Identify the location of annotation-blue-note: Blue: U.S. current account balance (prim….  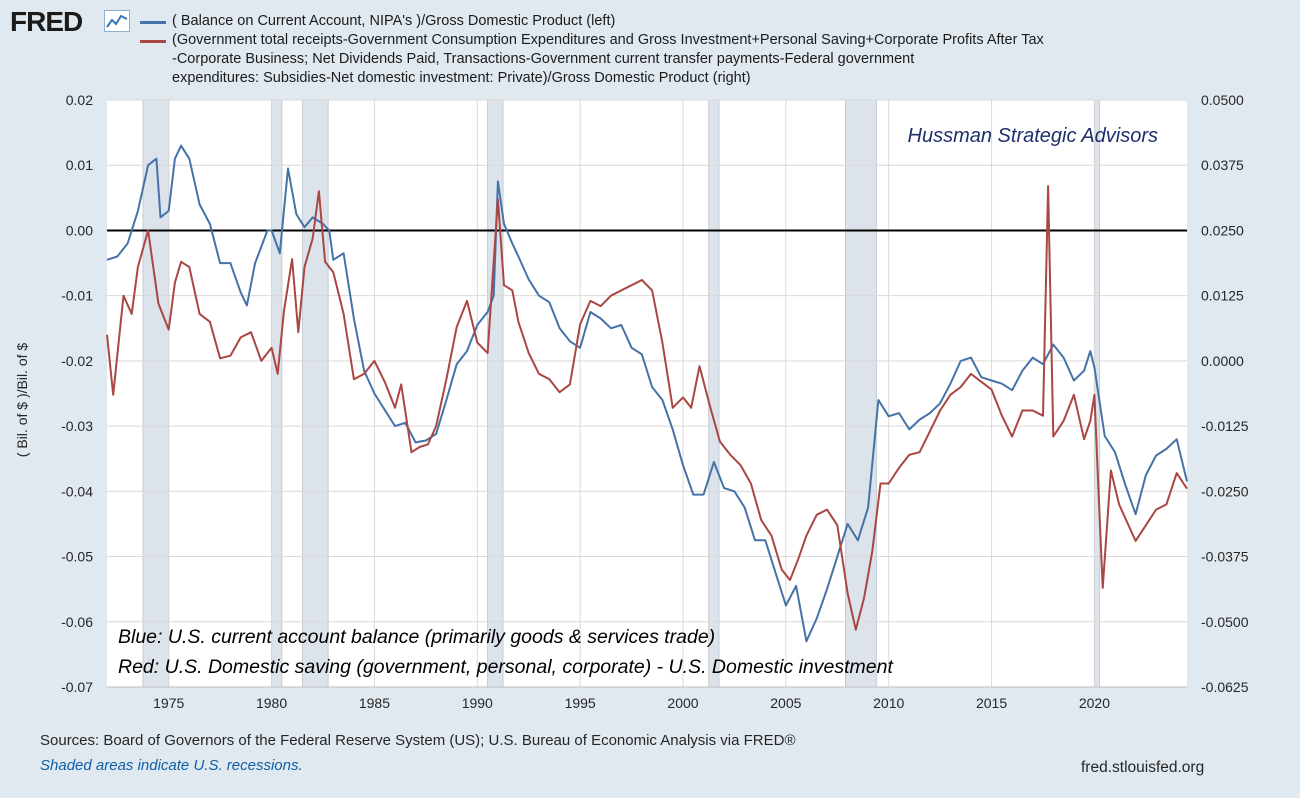
(416, 637).